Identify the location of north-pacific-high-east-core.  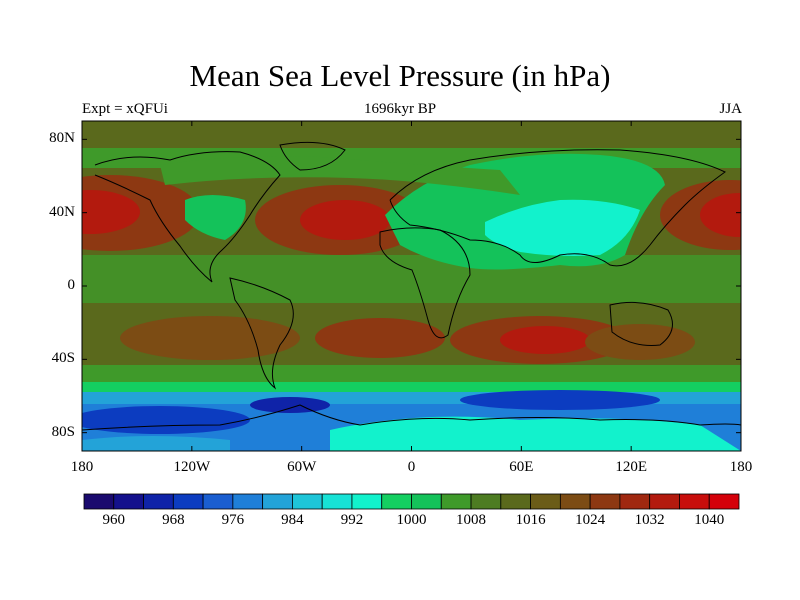
(720, 215).